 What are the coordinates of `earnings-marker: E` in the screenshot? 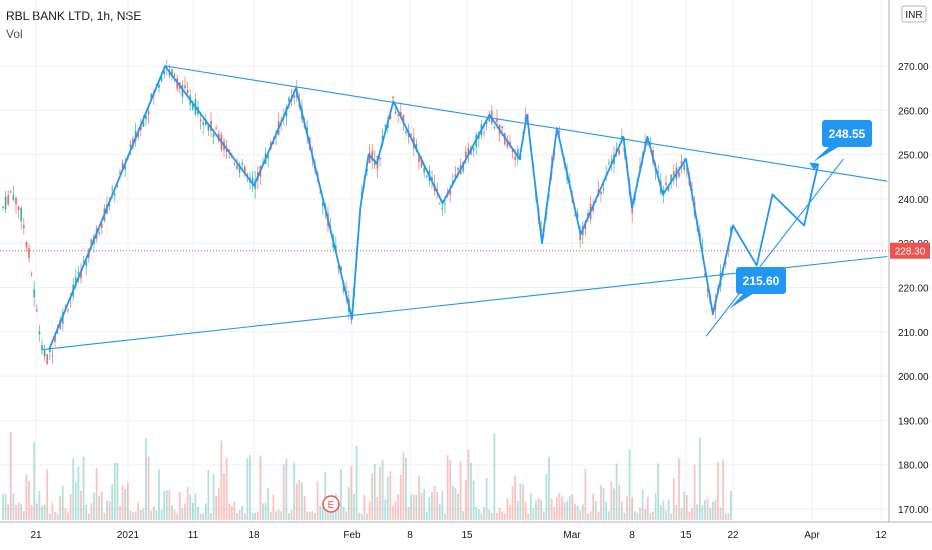 It's located at (331, 504).